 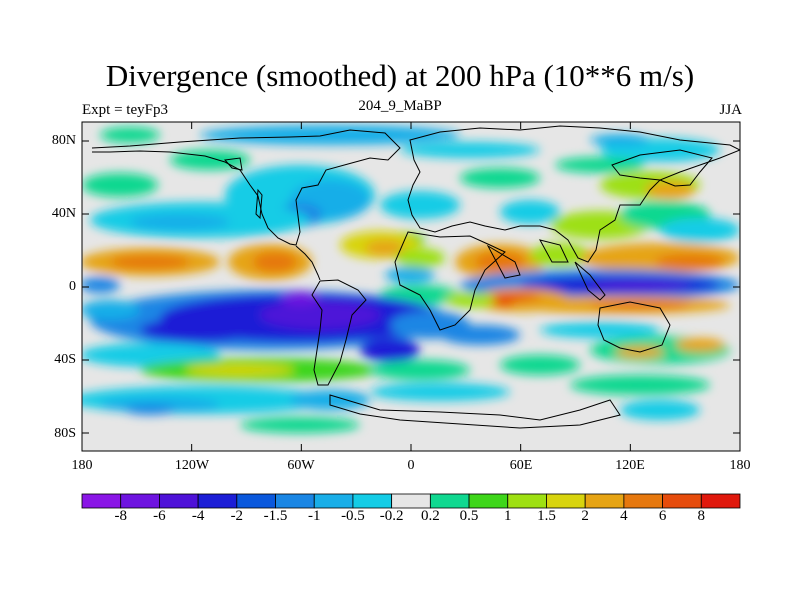 What do you see at coordinates (159, 516) in the screenshot?
I see `colorbar-label: -6` at bounding box center [159, 516].